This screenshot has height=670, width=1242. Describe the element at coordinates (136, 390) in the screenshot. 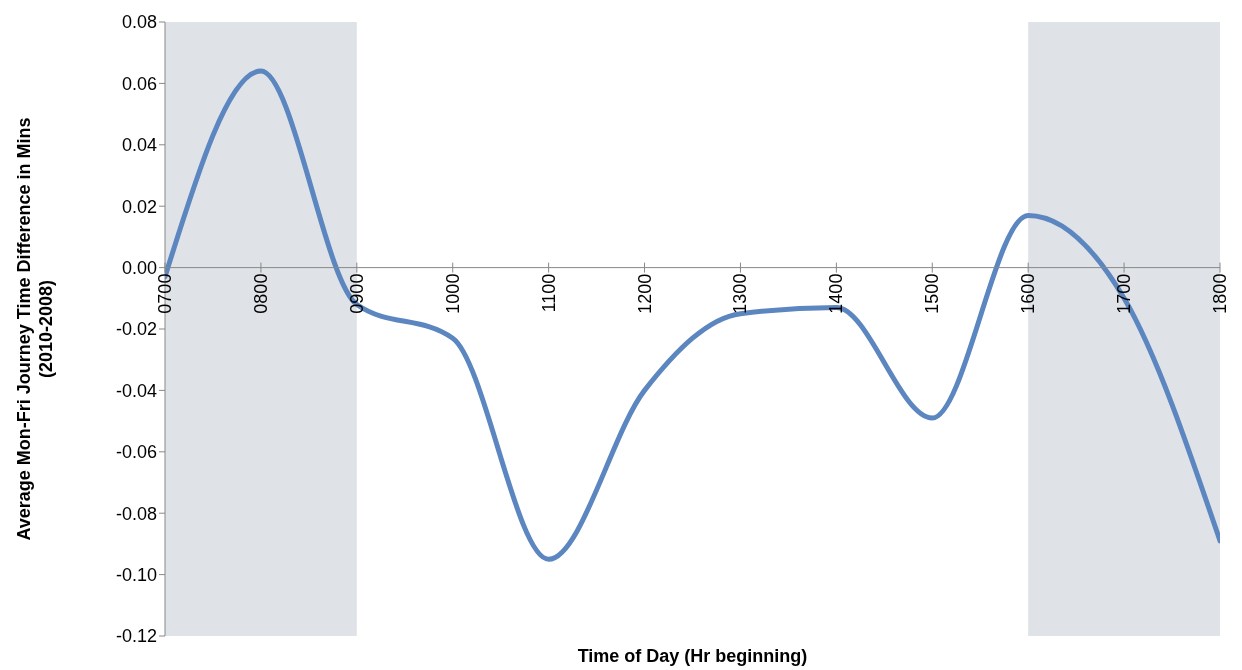

I see `y-tick-label: -0.04` at that location.